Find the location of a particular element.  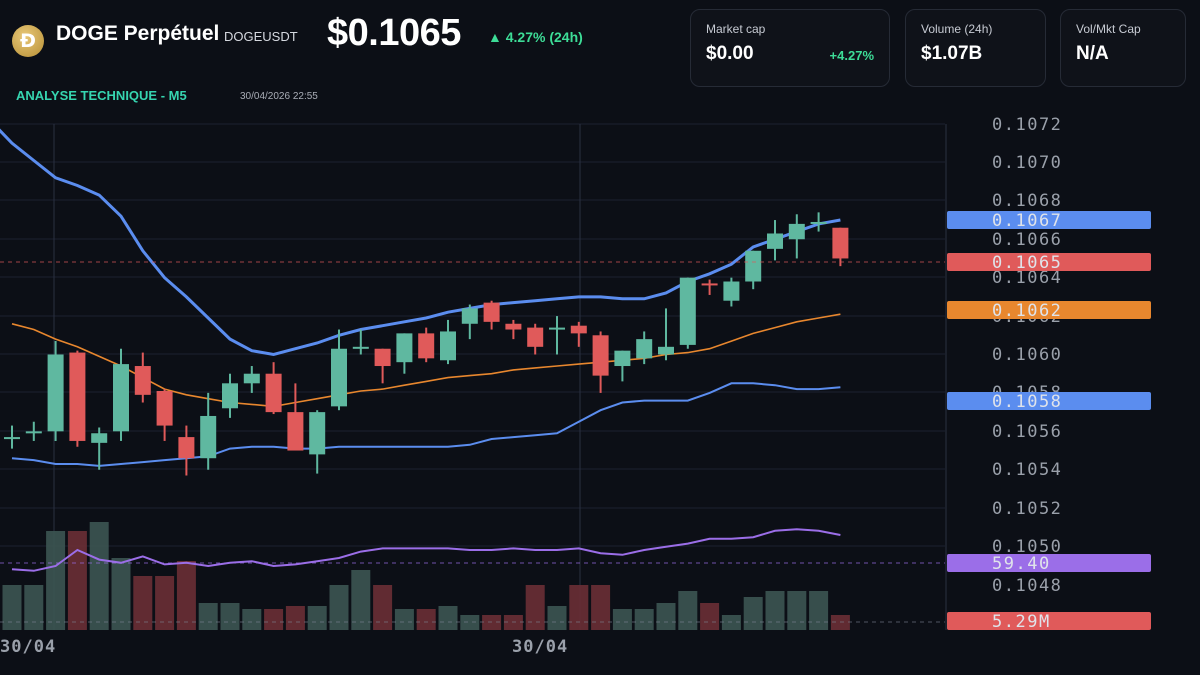

volume-tag-bg is located at coordinates (1049, 621).